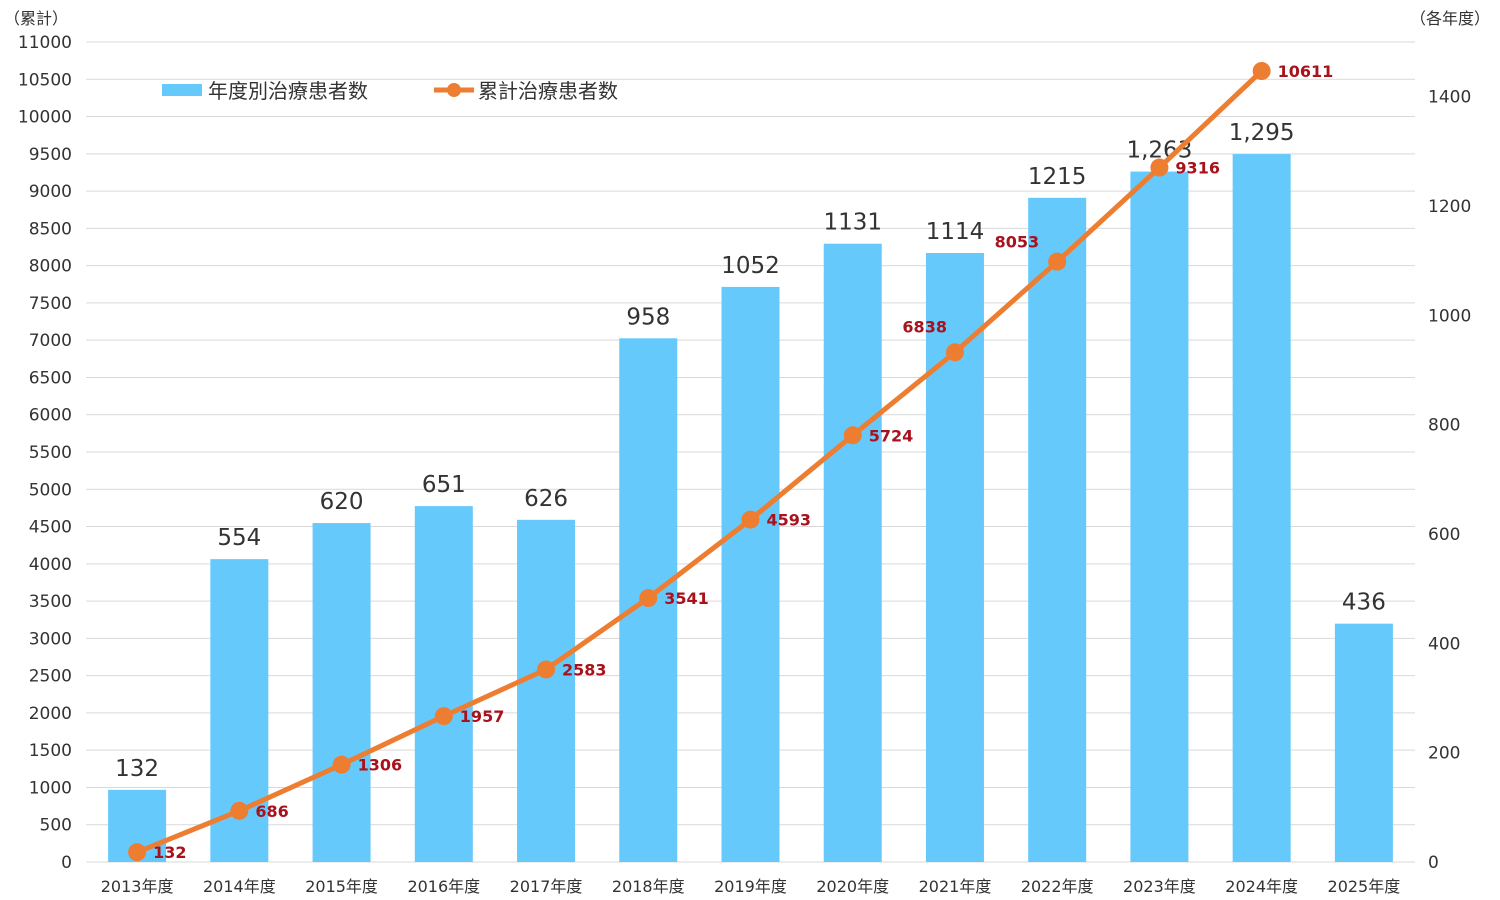 The height and width of the screenshot is (900, 1500). What do you see at coordinates (924, 326) in the screenshot?
I see `line-value-label: 6838` at bounding box center [924, 326].